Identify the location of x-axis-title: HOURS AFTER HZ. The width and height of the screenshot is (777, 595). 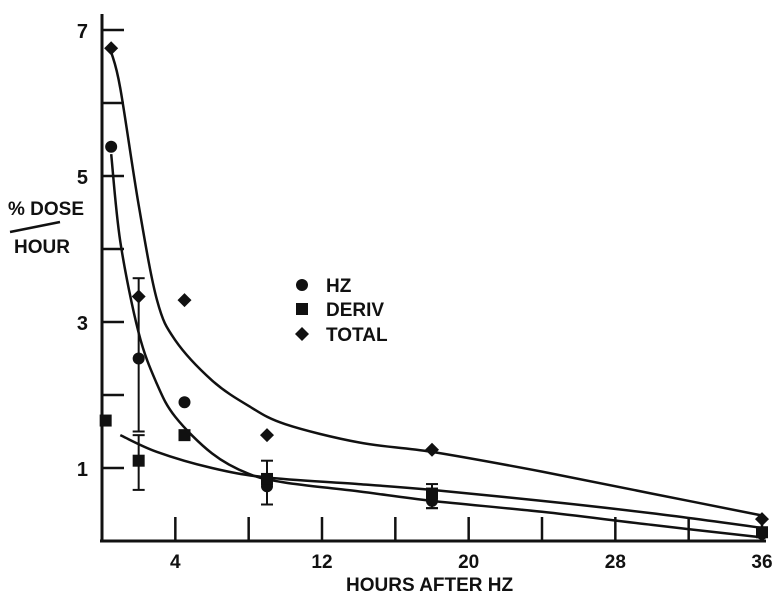
(430, 585).